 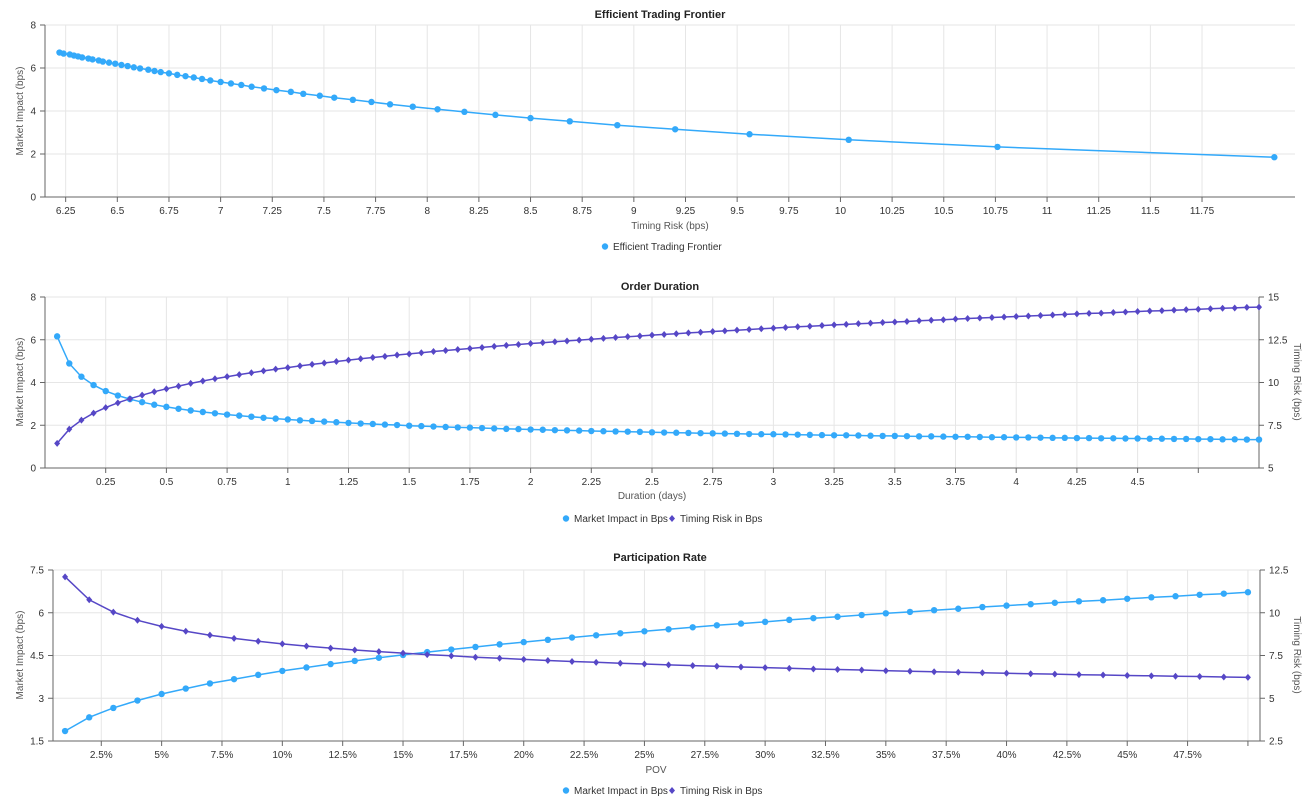 What do you see at coordinates (686, 211) in the screenshot?
I see `x-tick-label: 9.25` at bounding box center [686, 211].